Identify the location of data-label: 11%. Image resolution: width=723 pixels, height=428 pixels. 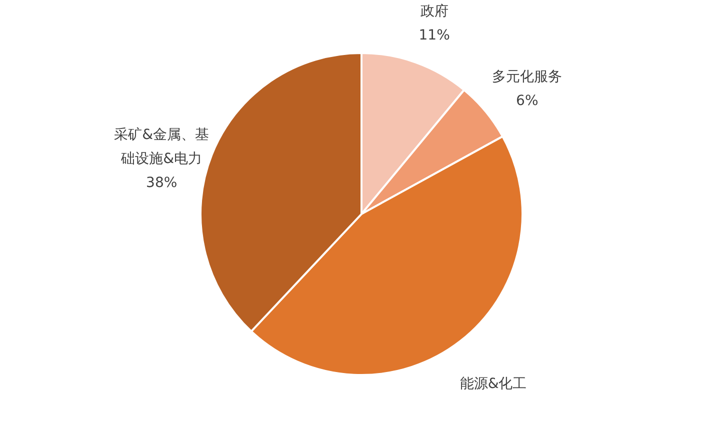
(434, 36).